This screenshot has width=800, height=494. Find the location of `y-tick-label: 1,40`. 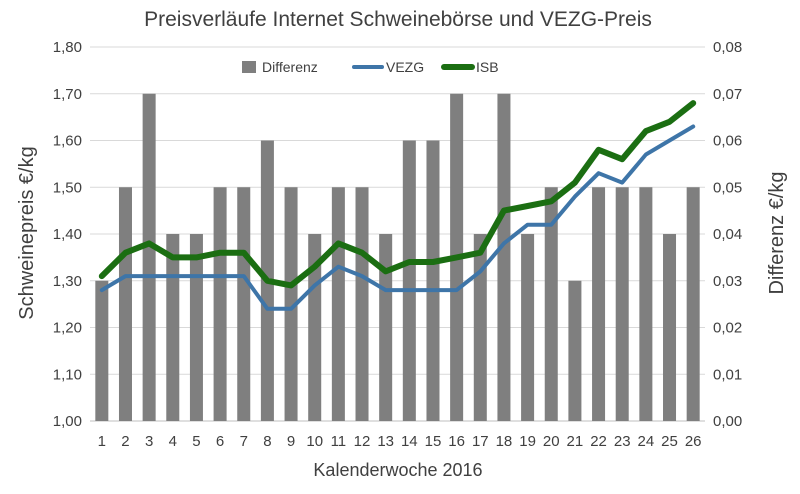

y-tick-label: 1,40 is located at coordinates (67, 234).